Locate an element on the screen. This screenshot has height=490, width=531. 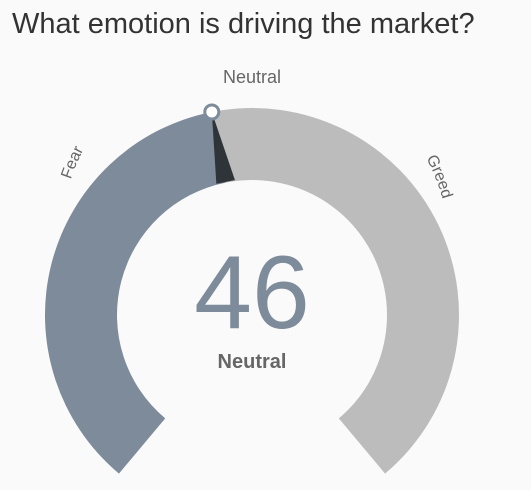
value-marker-dot is located at coordinates (212, 112).